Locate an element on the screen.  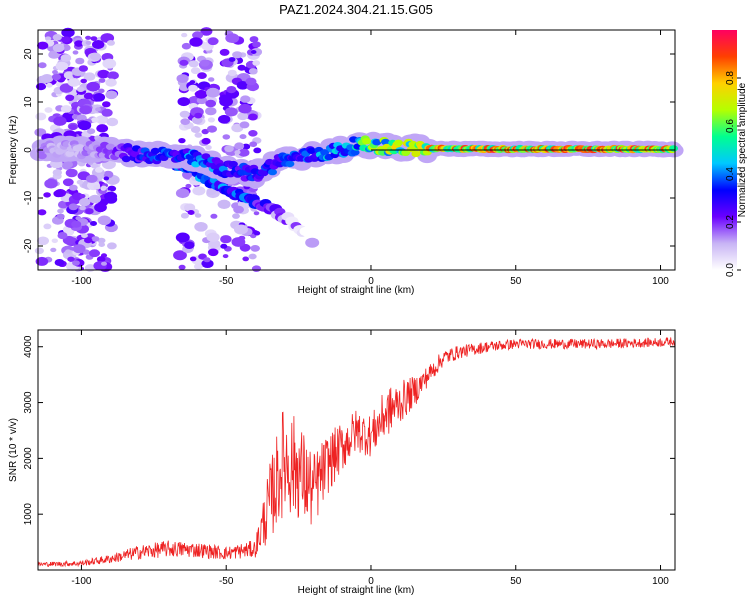
snr-y-label: SNR (10 * v/v) is located at coordinates (13, 450).